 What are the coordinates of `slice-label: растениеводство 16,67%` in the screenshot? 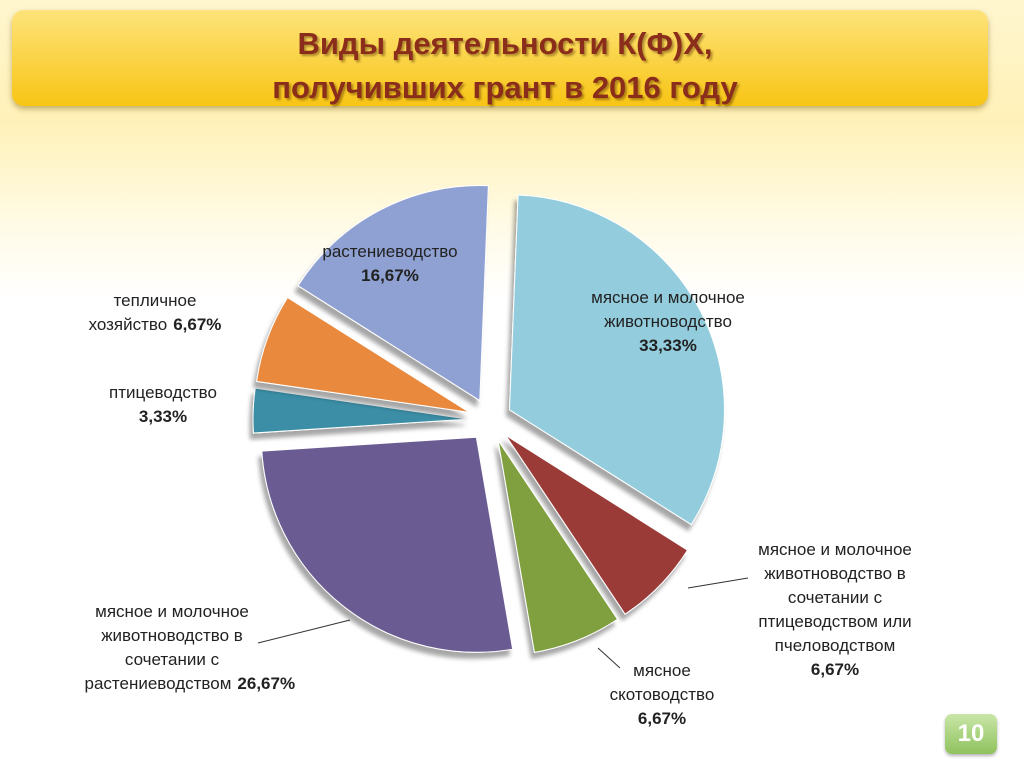 It's located at (390, 264).